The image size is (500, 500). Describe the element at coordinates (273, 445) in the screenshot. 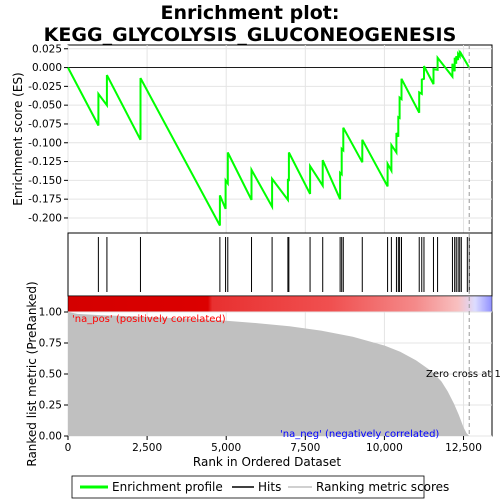

I see `x-axis-ticks: 0 2,500 5,000 7,500 10,000 12,500` at that location.